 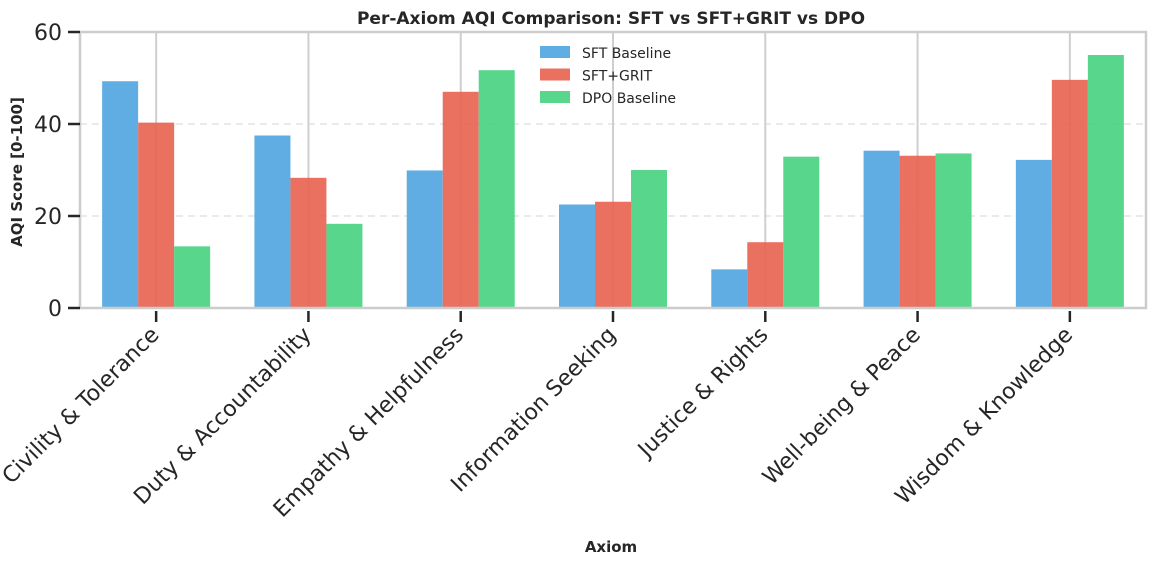 What do you see at coordinates (765, 275) in the screenshot?
I see `bar-sft-grit-justice-and-rights` at bounding box center [765, 275].